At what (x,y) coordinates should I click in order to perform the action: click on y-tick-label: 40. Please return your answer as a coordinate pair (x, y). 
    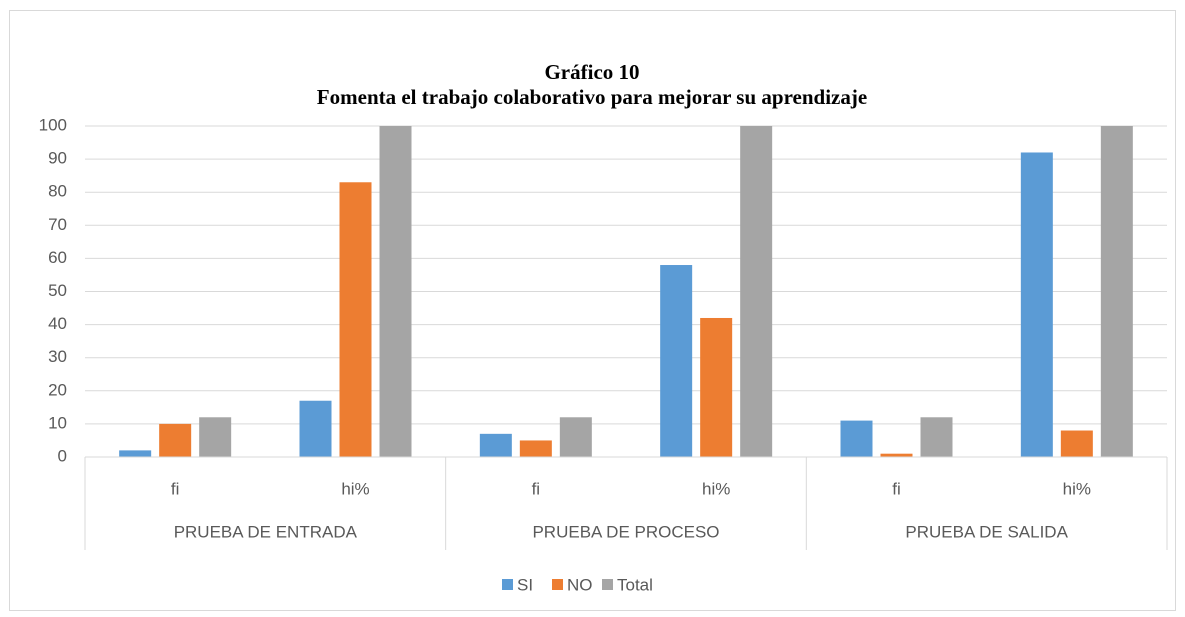
    Looking at the image, I should click on (57, 323).